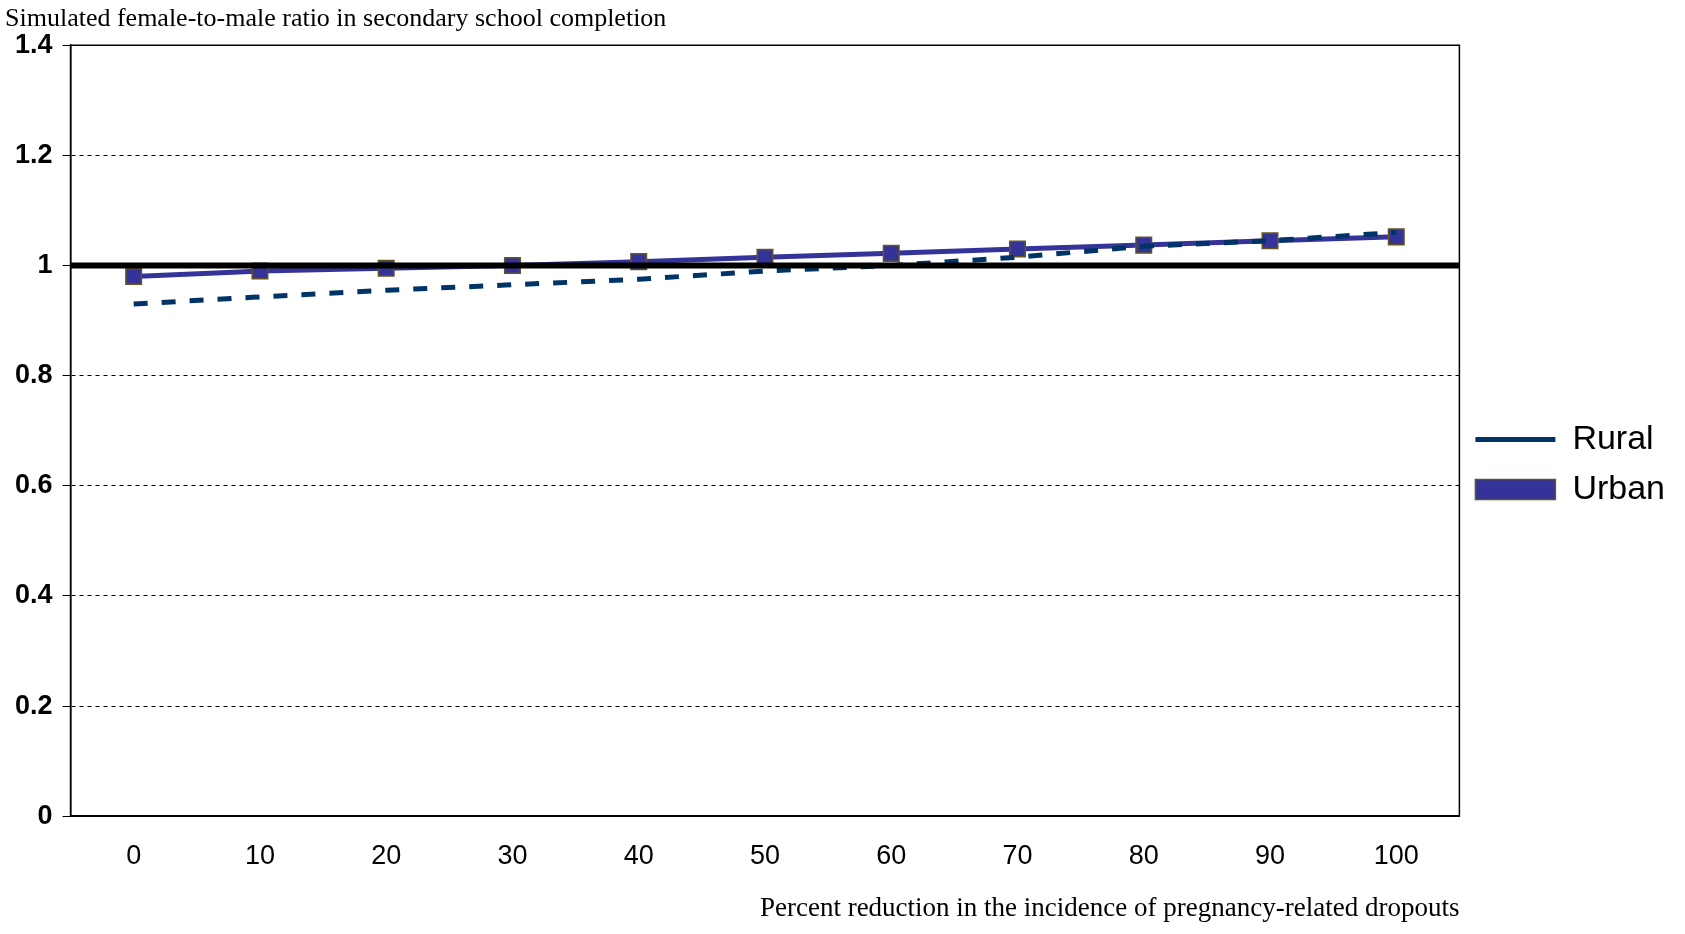  Describe the element at coordinates (764, 854) in the screenshot. I see `x-tick-label: 50` at that location.